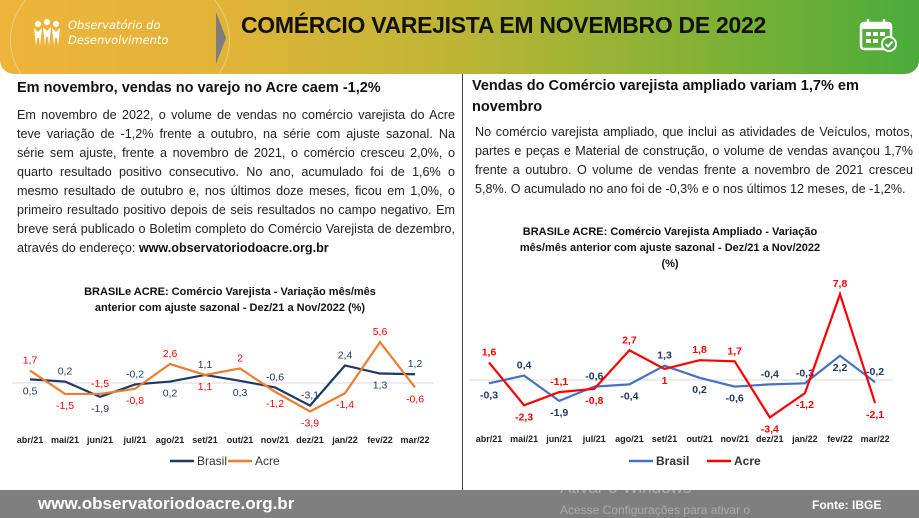 This screenshot has width=919, height=518. Describe the element at coordinates (221, 38) in the screenshot. I see `arrow-icon` at that location.